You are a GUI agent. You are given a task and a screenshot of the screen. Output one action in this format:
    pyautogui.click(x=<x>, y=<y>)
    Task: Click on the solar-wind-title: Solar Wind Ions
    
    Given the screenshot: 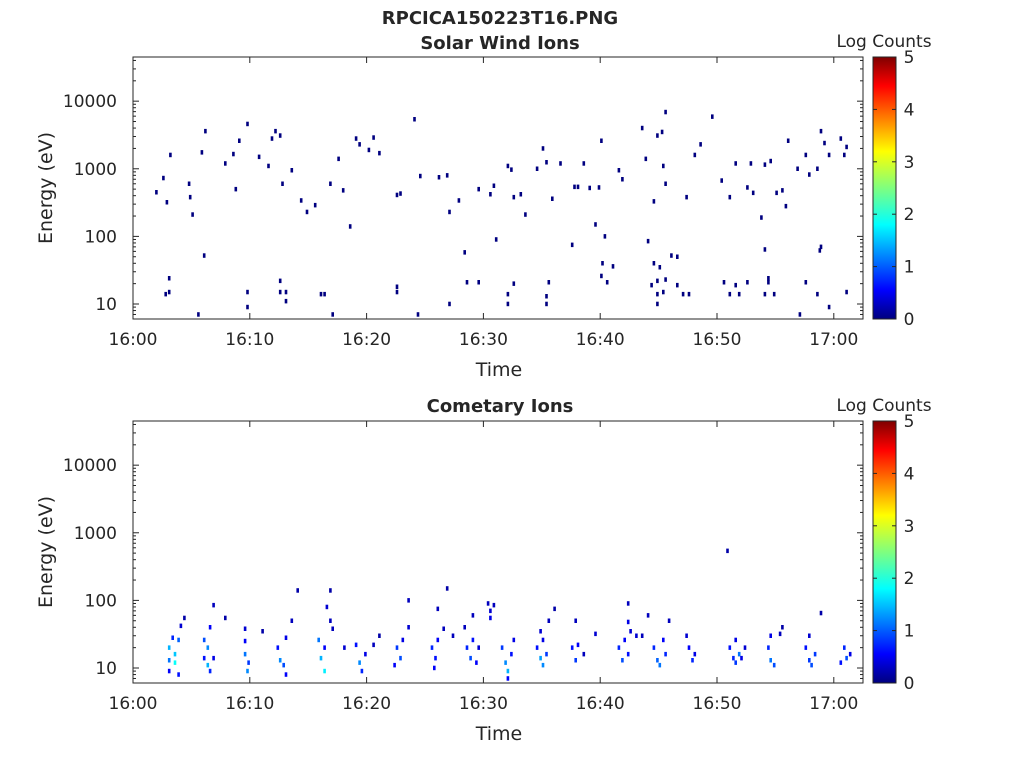 What is the action you would take?
    pyautogui.click(x=499, y=43)
    